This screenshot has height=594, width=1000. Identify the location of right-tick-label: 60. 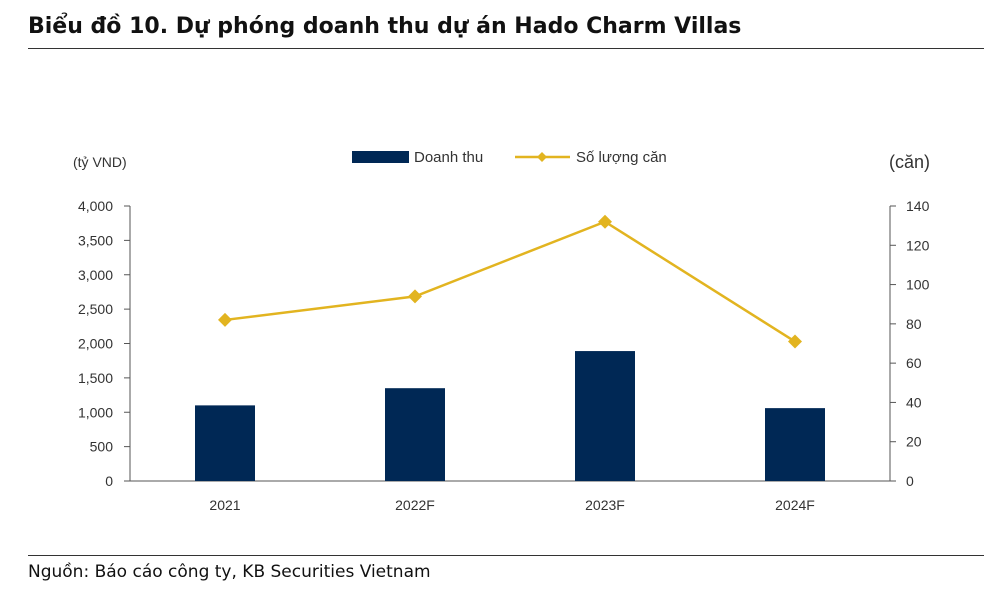
(914, 363).